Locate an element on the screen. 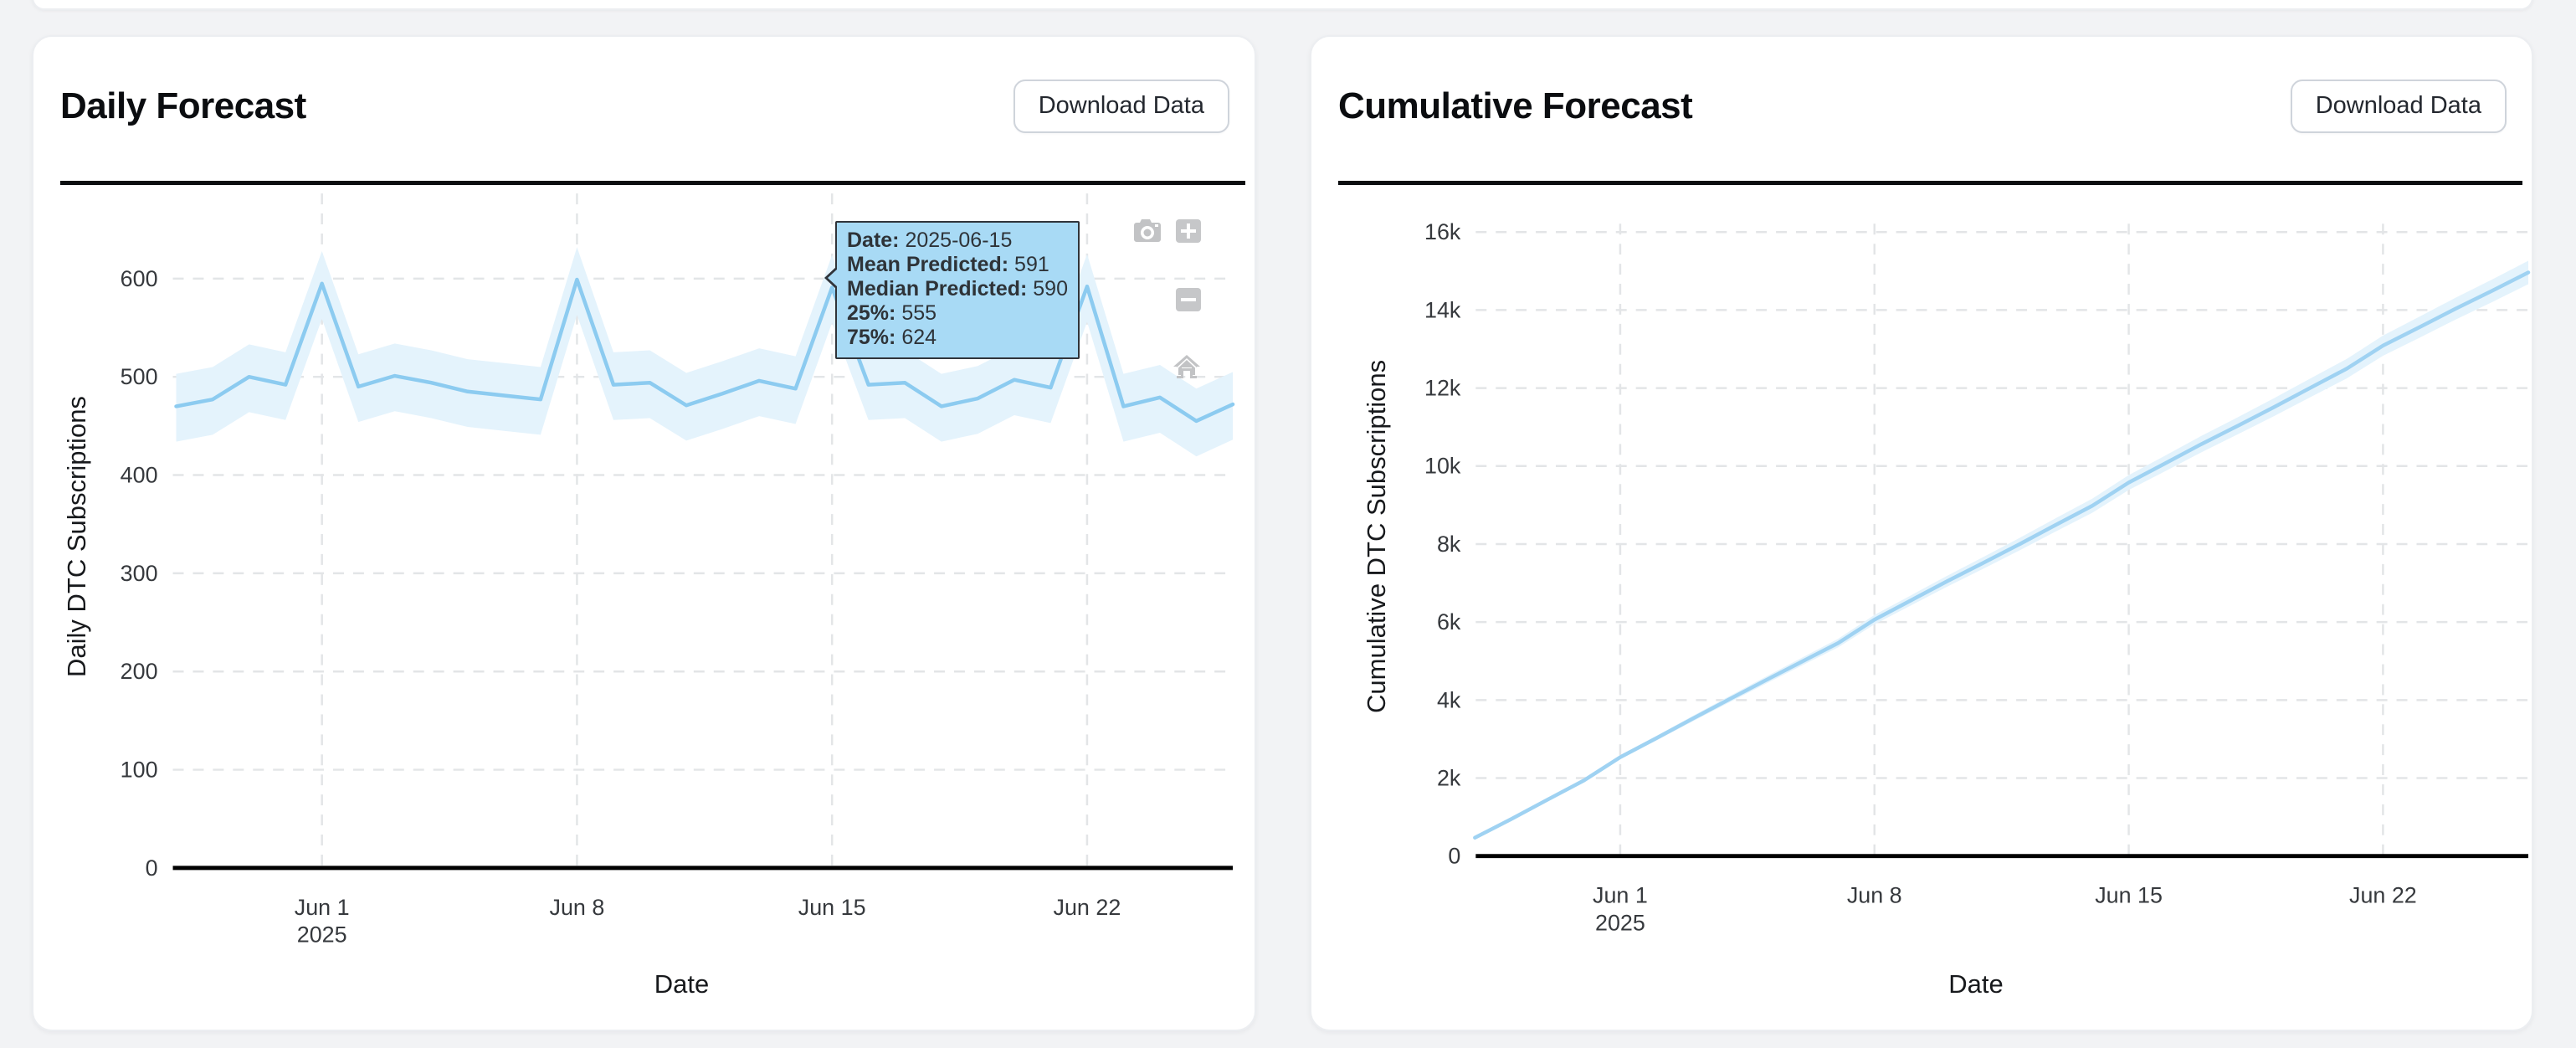 Image resolution: width=2576 pixels, height=1048 pixels. confidence-band is located at coordinates (705, 352).